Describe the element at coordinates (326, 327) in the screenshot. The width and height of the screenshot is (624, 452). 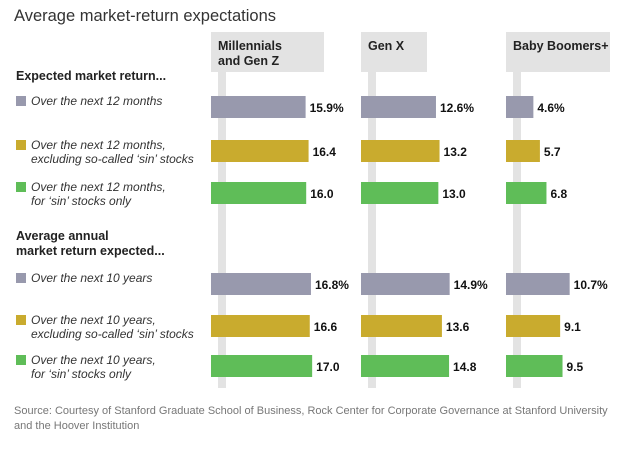
I see `bar-value-label: 16.6` at that location.